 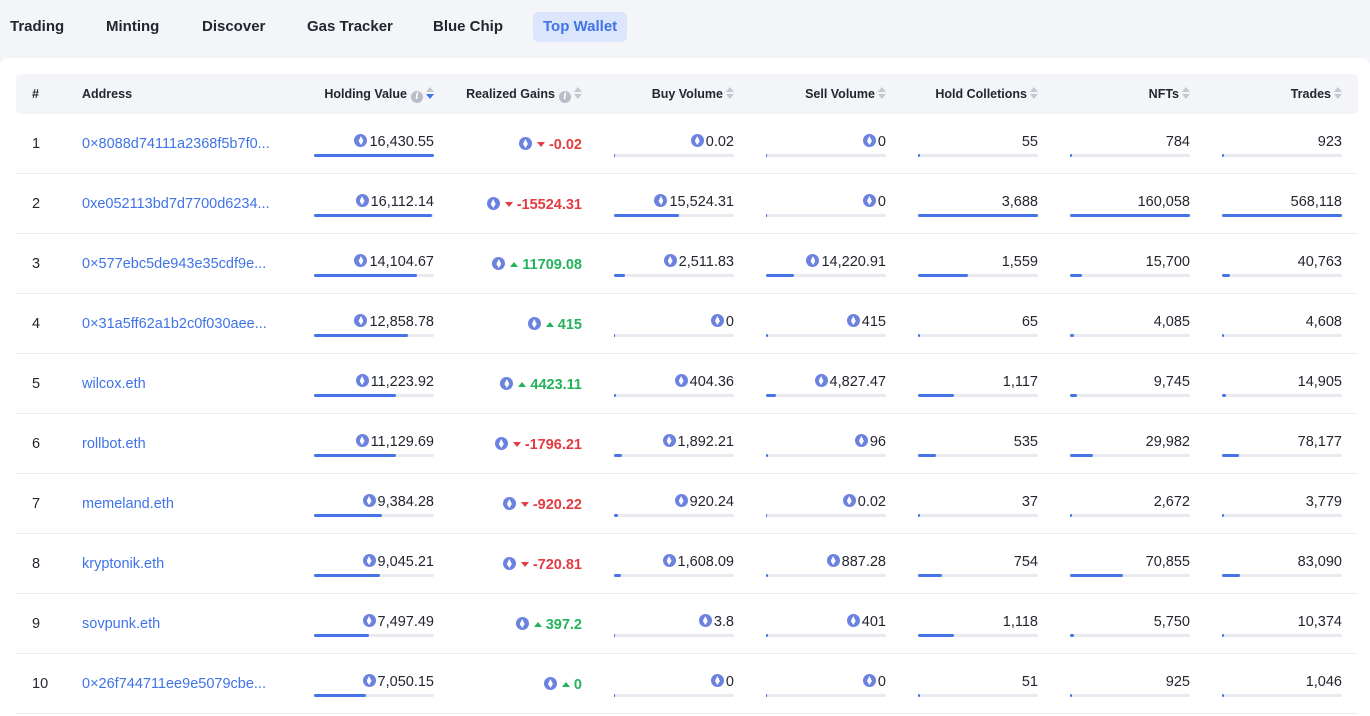 What do you see at coordinates (36, 204) in the screenshot?
I see `row-rank: 2` at bounding box center [36, 204].